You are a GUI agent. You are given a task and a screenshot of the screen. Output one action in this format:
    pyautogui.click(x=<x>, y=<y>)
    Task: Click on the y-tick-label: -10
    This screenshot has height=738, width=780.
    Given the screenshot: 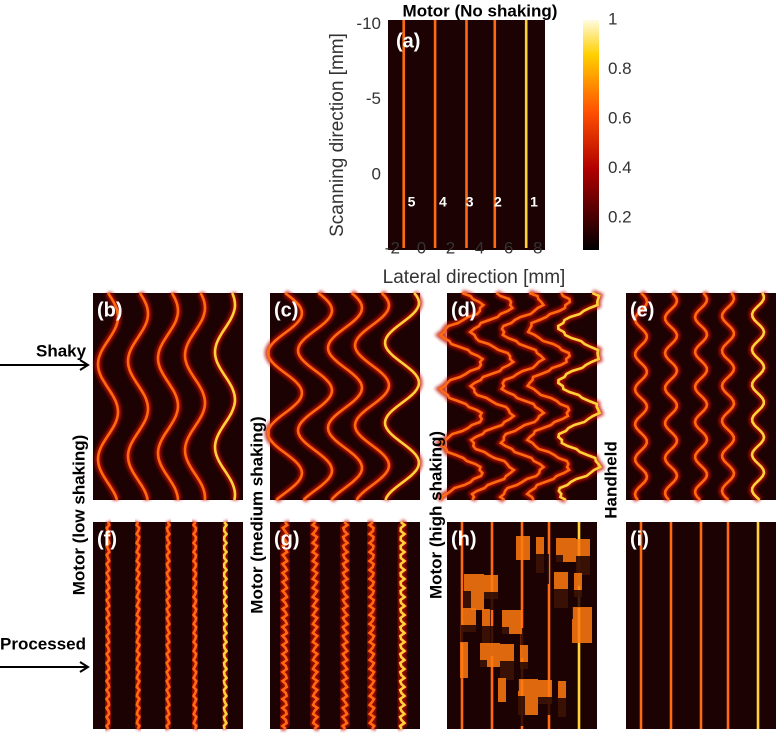 What is the action you would take?
    pyautogui.click(x=368, y=23)
    